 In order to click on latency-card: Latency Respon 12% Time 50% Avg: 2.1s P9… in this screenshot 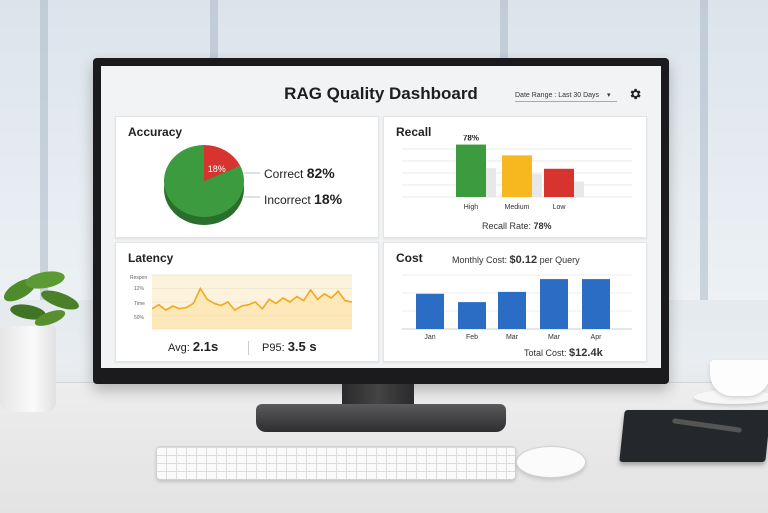, I will do `click(247, 302)`.